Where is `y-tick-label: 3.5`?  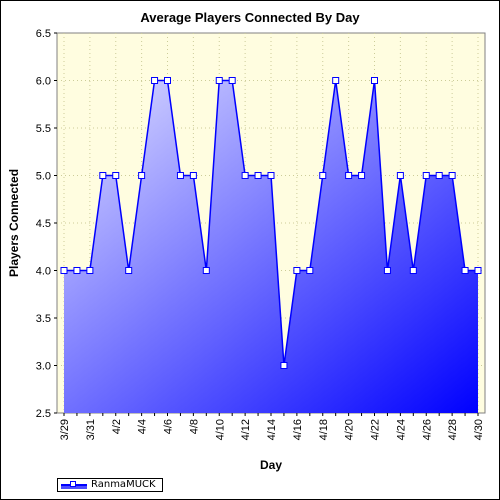 y-tick-label: 3.5 is located at coordinates (43, 319).